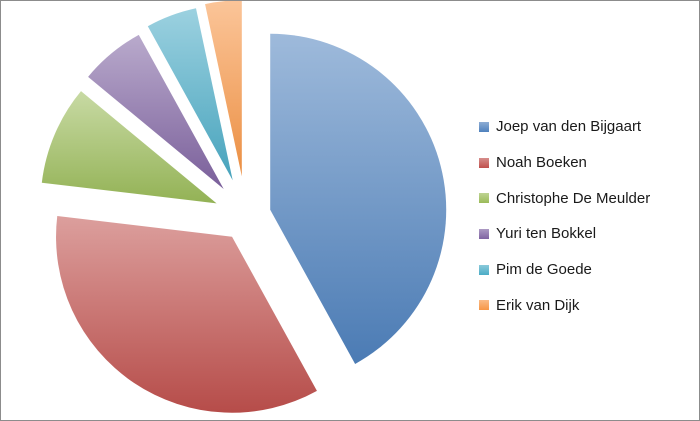 Image resolution: width=700 pixels, height=421 pixels. I want to click on legend-label: Noah Boeken, so click(541, 163).